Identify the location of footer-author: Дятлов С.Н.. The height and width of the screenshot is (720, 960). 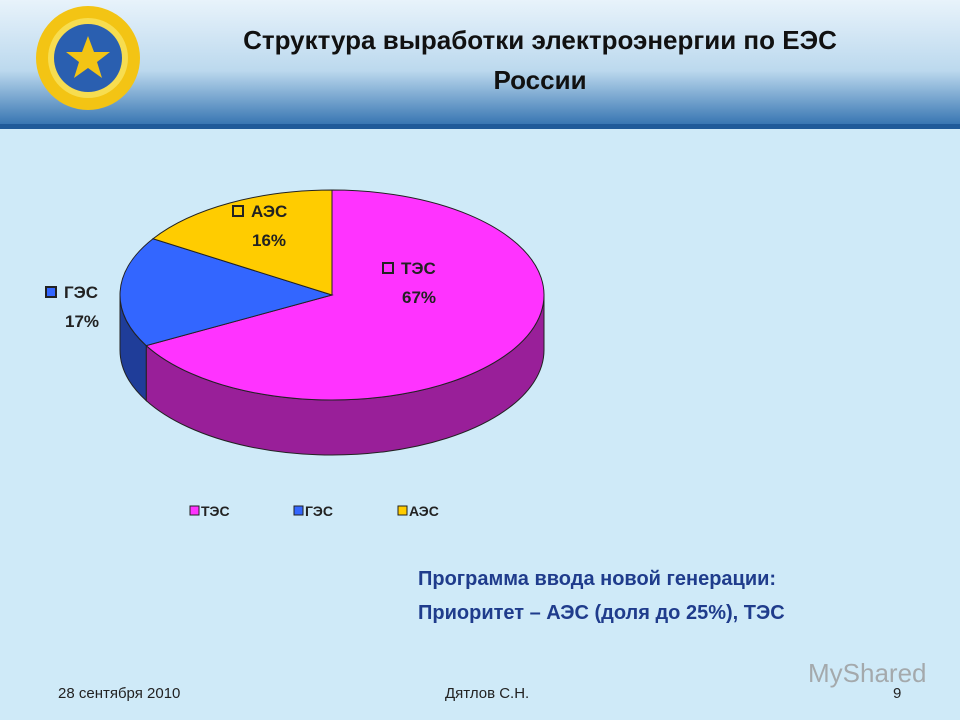
(487, 693).